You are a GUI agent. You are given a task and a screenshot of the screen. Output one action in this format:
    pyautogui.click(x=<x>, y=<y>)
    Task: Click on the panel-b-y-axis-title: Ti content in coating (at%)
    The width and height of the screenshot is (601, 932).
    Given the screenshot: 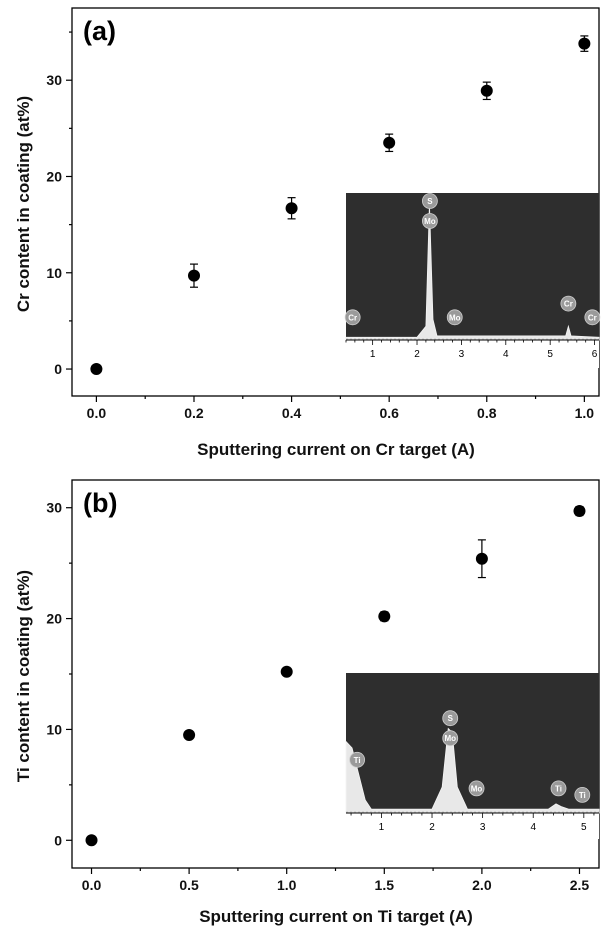 What is the action you would take?
    pyautogui.click(x=23, y=676)
    